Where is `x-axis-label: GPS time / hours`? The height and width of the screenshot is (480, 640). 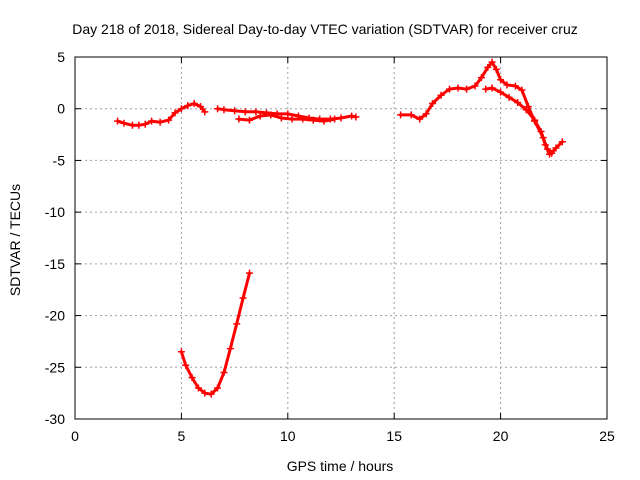
x-axis-label: GPS time / hours is located at coordinates (340, 466).